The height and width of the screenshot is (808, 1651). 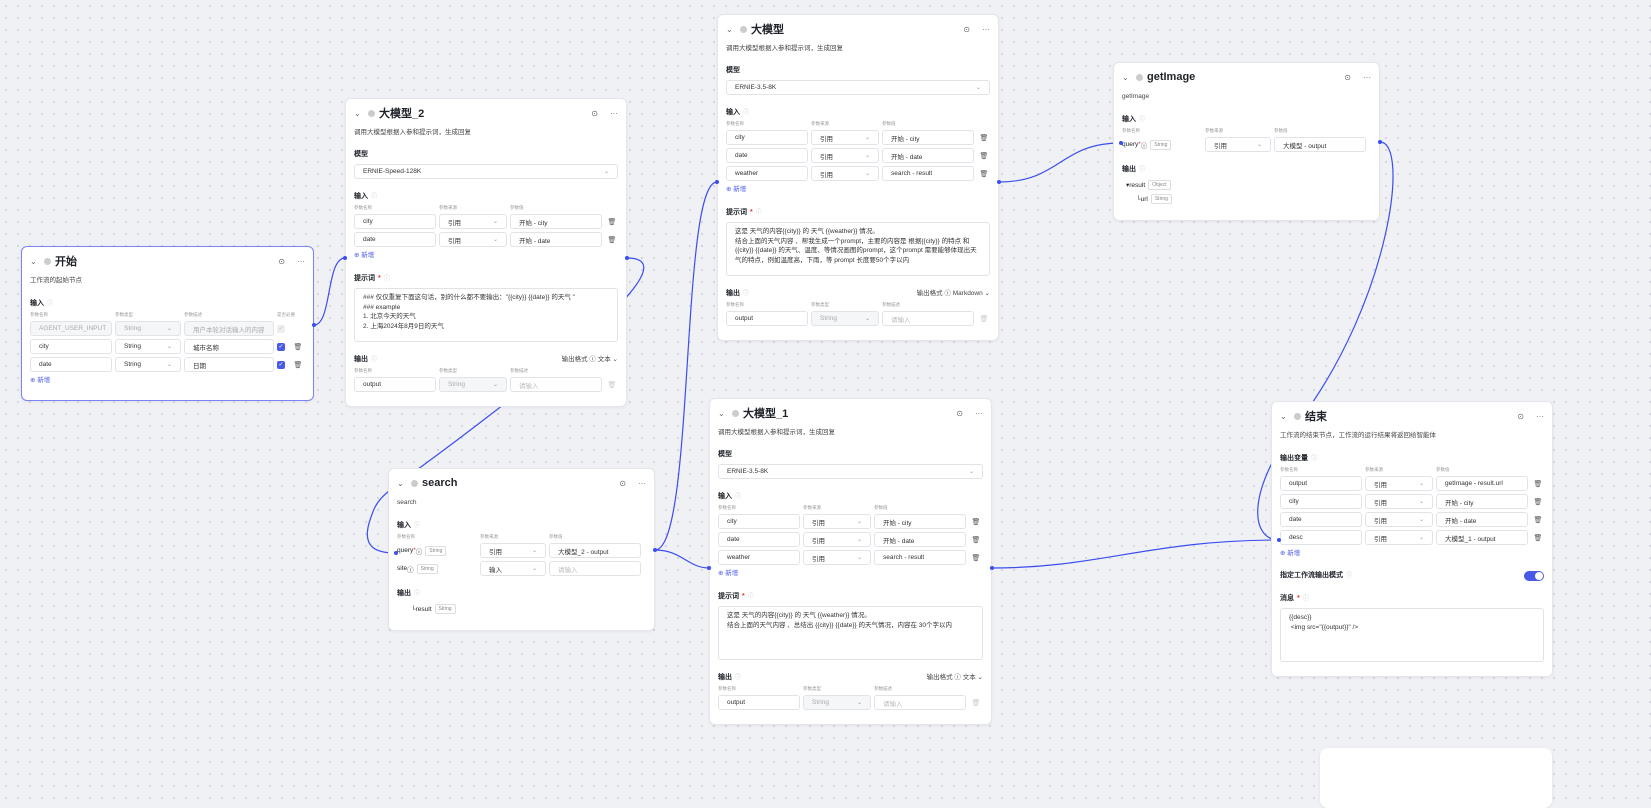 What do you see at coordinates (1320, 144) in the screenshot?
I see `param-value-input: 大模型 - output` at bounding box center [1320, 144].